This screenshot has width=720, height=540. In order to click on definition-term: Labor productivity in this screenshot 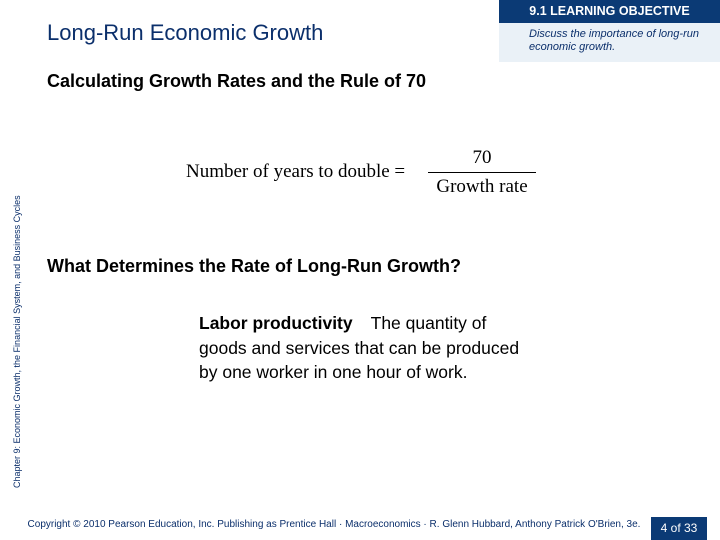, I will do `click(276, 323)`.